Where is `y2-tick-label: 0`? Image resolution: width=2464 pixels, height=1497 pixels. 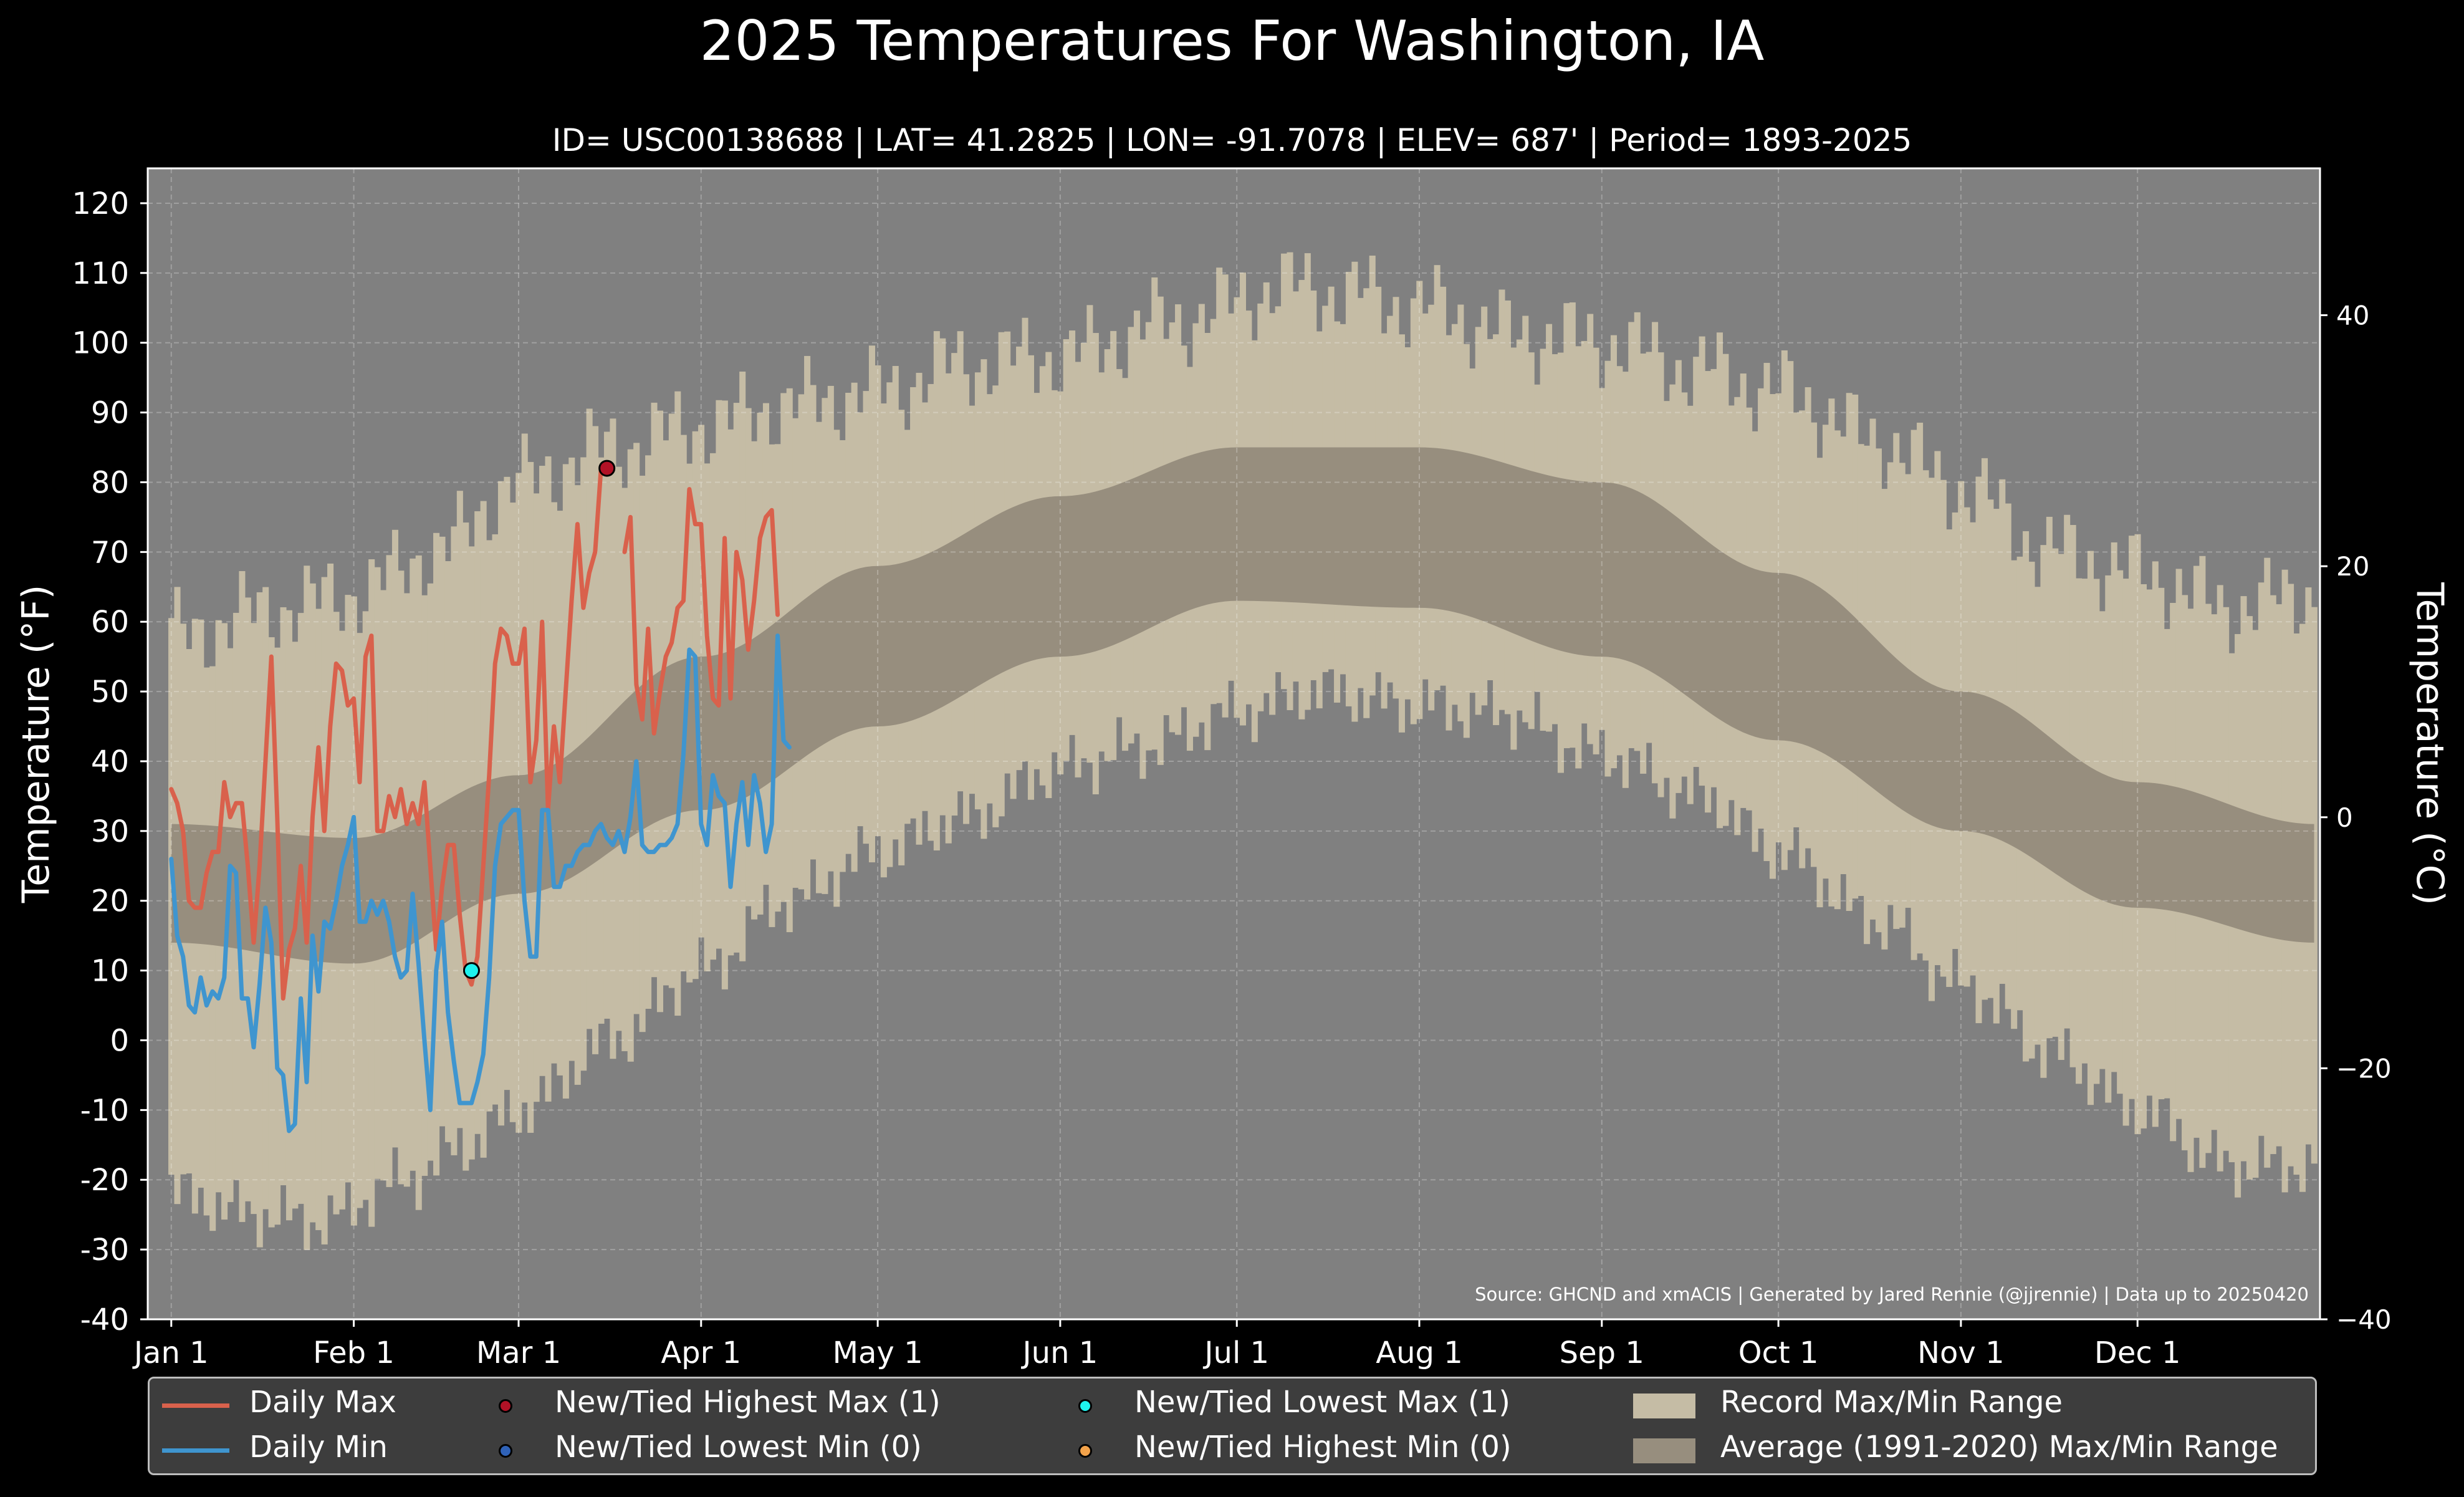
y2-tick-label: 0 is located at coordinates (2344, 817).